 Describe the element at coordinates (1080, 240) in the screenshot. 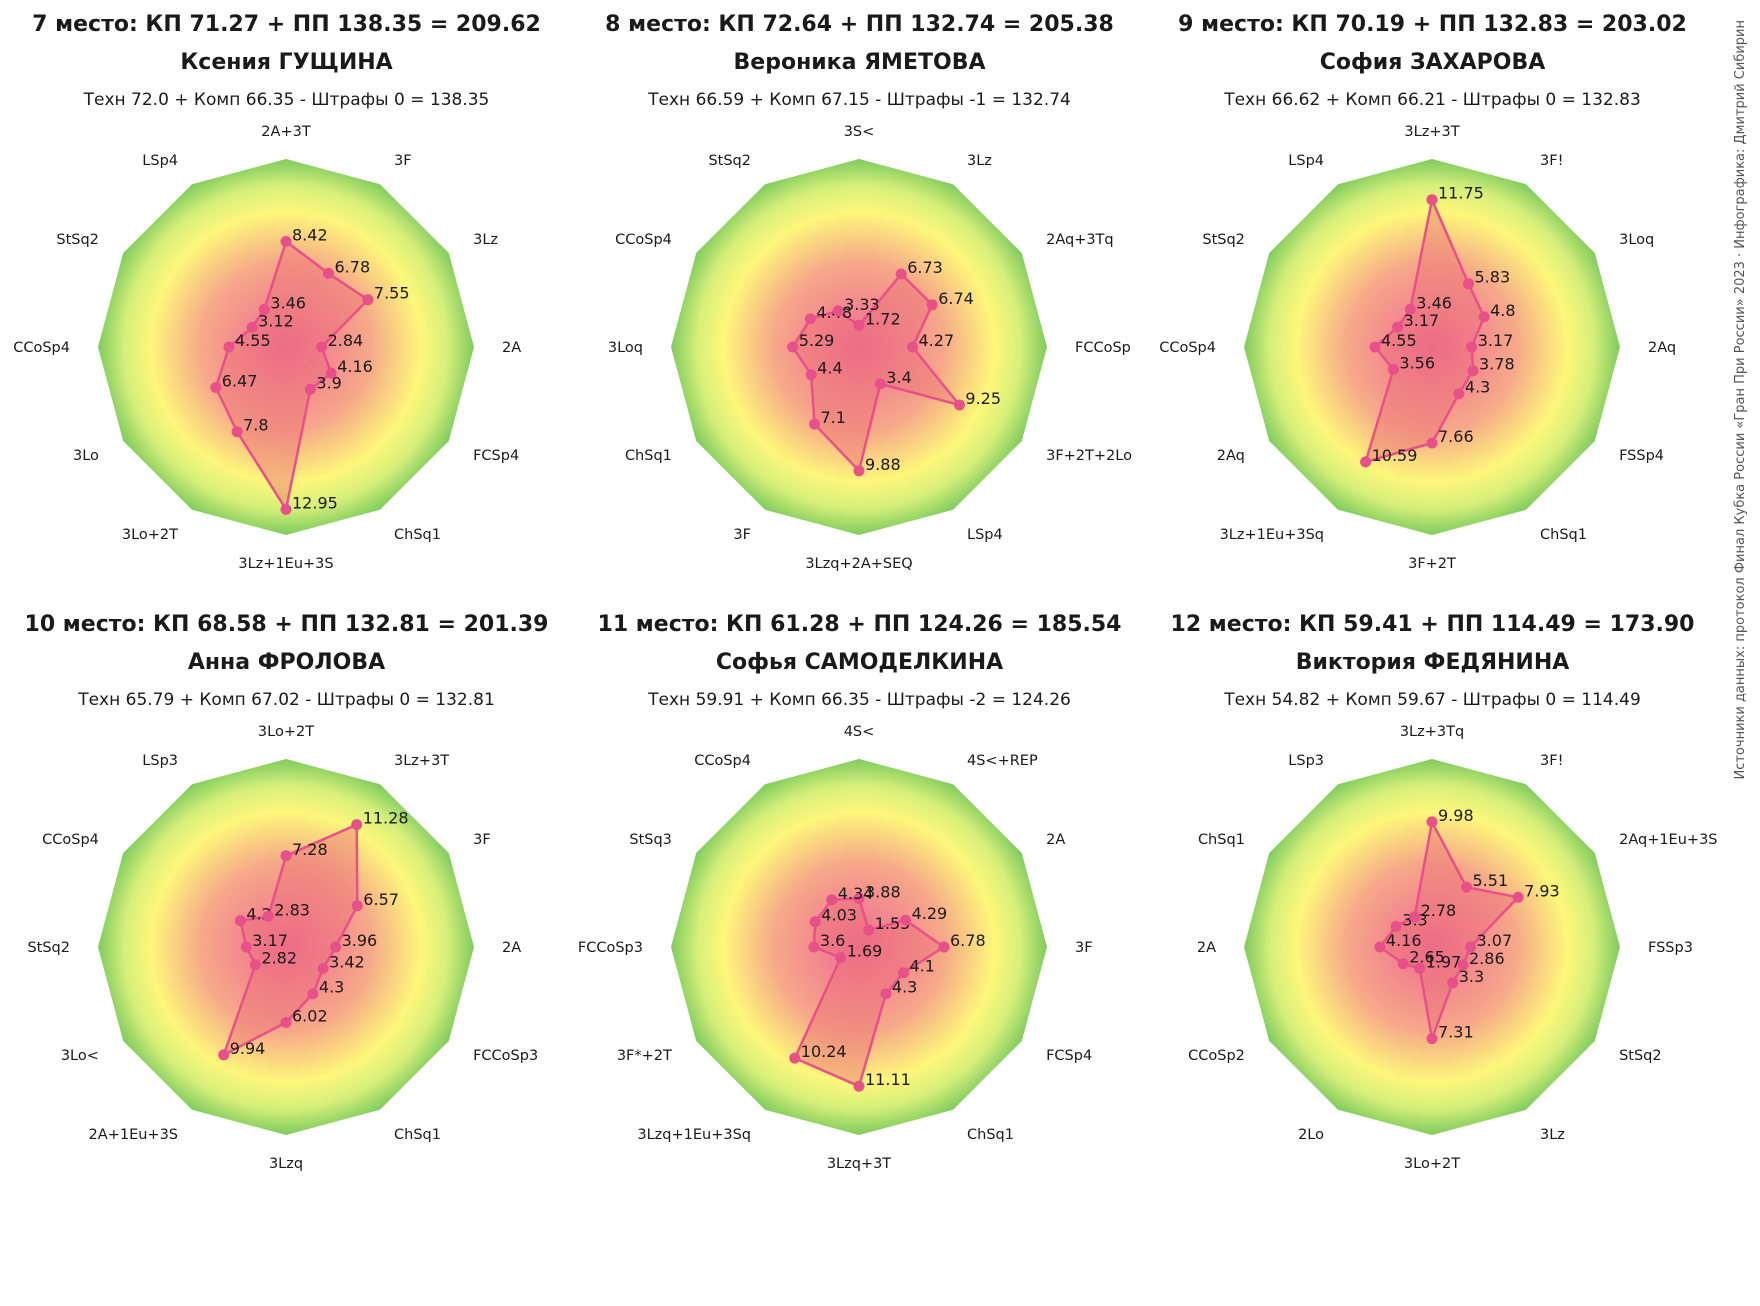

I see `axis-label: 2Aq+3Tq` at that location.